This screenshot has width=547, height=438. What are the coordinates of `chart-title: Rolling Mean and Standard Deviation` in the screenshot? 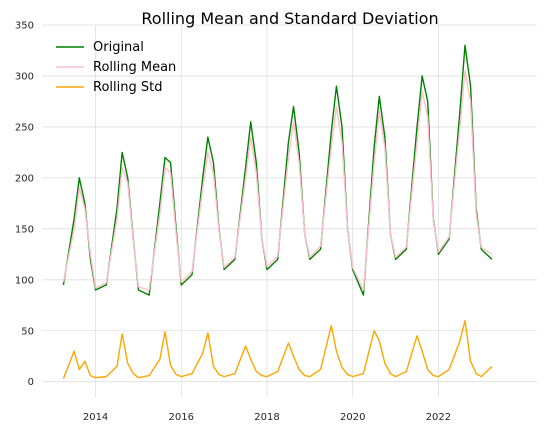 It's located at (289, 18).